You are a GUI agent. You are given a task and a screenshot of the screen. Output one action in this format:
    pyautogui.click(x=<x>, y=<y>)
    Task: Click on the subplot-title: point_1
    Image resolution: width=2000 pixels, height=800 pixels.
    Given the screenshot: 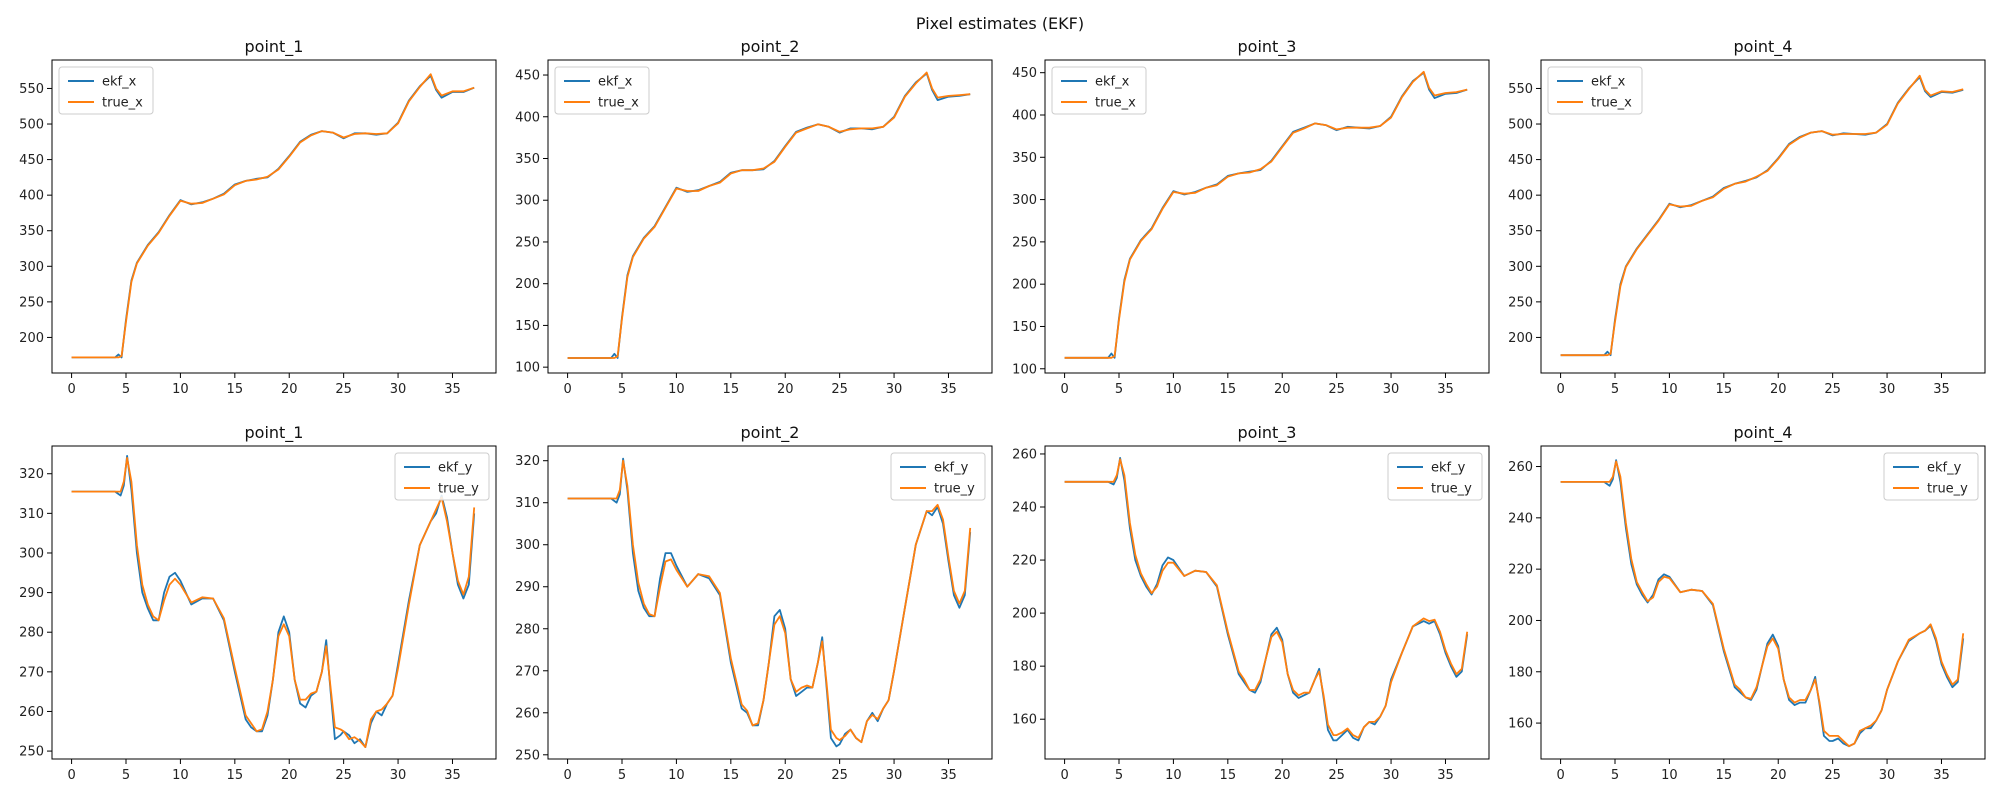 What is the action you would take?
    pyautogui.click(x=274, y=433)
    